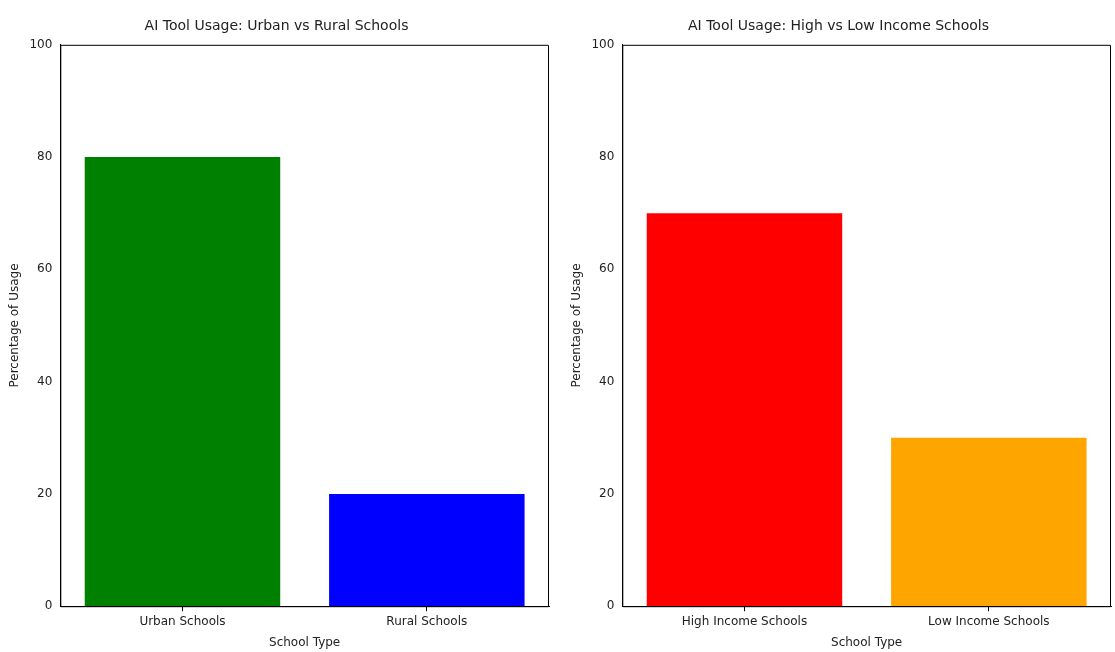 The width and height of the screenshot is (1115, 652). Describe the element at coordinates (744, 620) in the screenshot. I see `x-tick-label: High Income Schools` at that location.